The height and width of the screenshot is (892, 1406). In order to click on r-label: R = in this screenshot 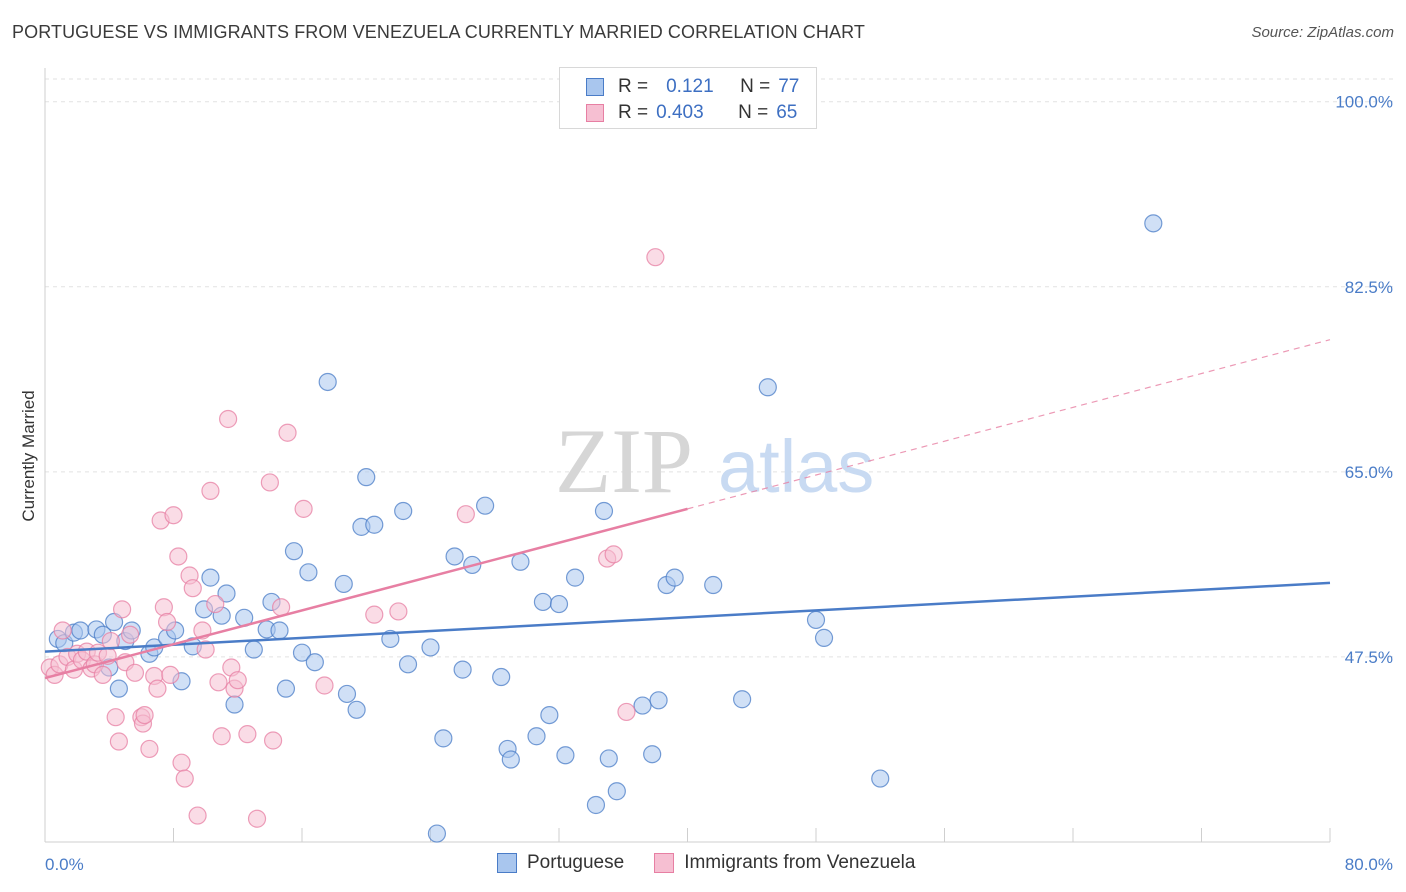, I will do `click(633, 86)`.